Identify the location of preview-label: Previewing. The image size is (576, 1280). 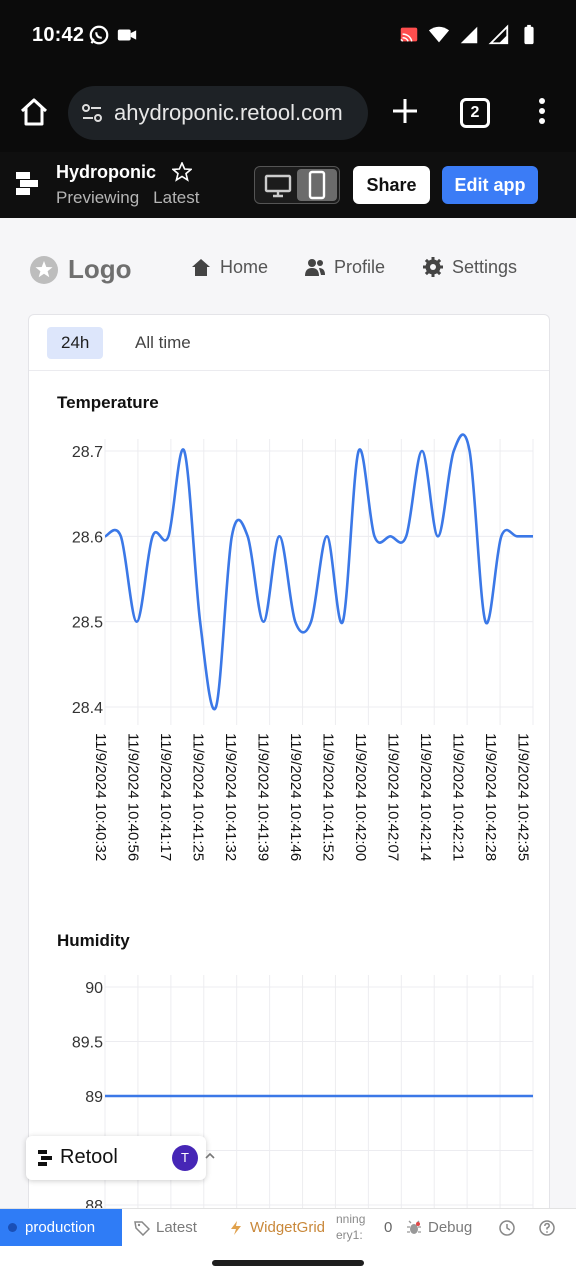
(98, 197).